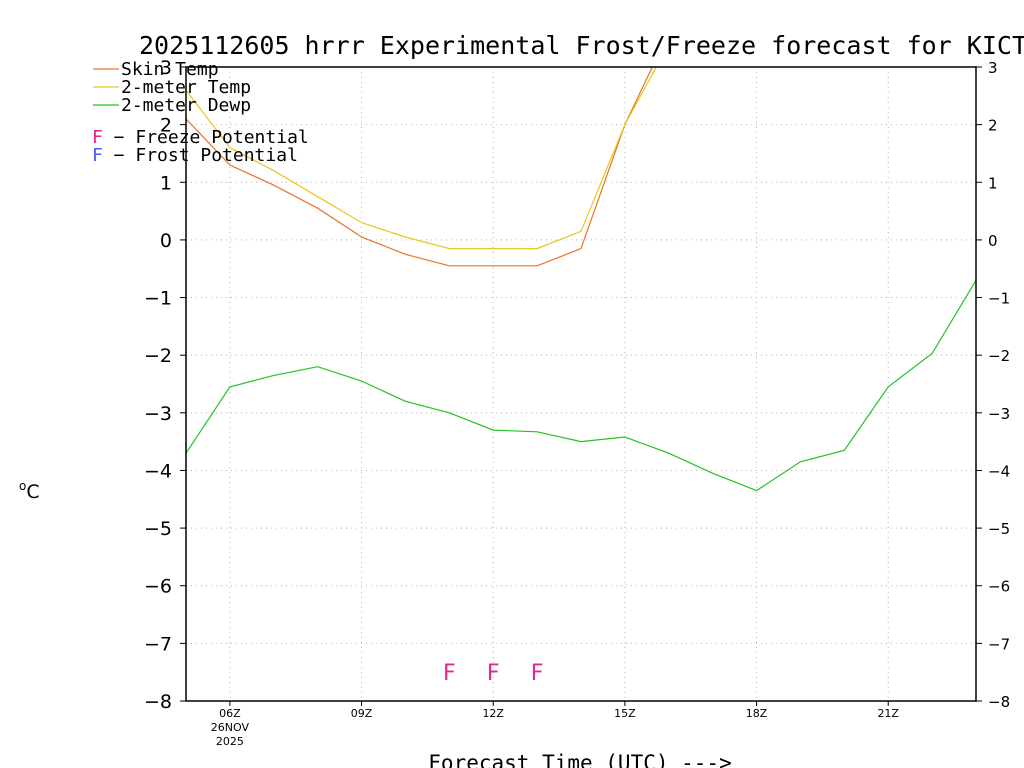 The image size is (1024, 768). Describe the element at coordinates (158, 529) in the screenshot. I see `y-tick-label: −5` at that location.